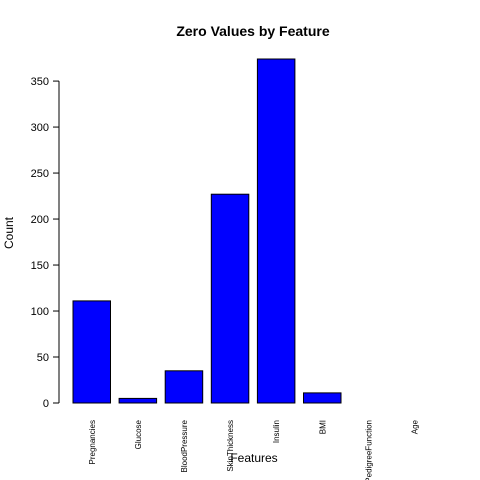 This screenshot has height=480, width=480. Describe the element at coordinates (46, 404) in the screenshot. I see `y-tick-label: 0` at that location.